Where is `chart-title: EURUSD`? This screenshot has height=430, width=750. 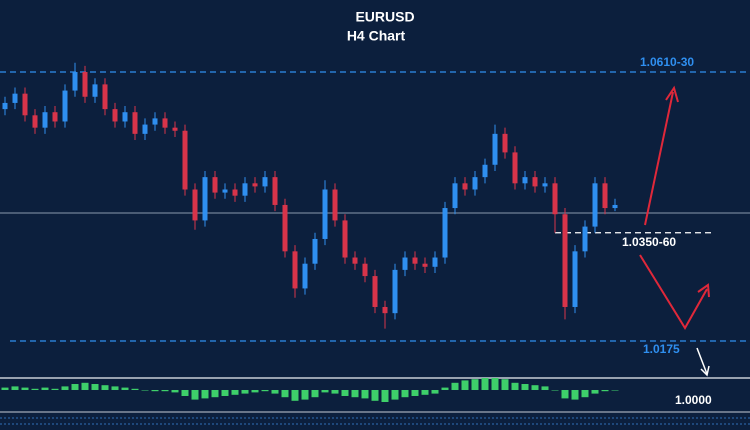
chart-title: EURUSD is located at coordinates (384, 17).